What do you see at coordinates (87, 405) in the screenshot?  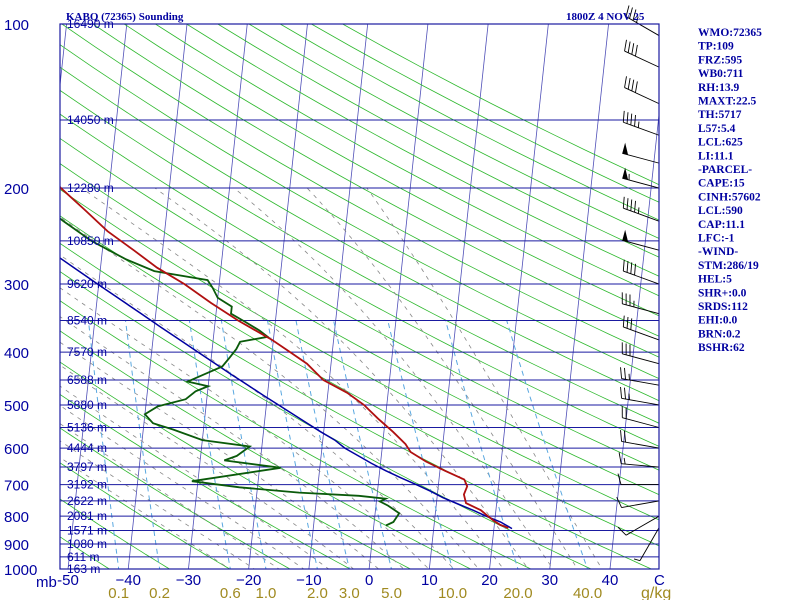 I see `height-label: 5880 m` at bounding box center [87, 405].